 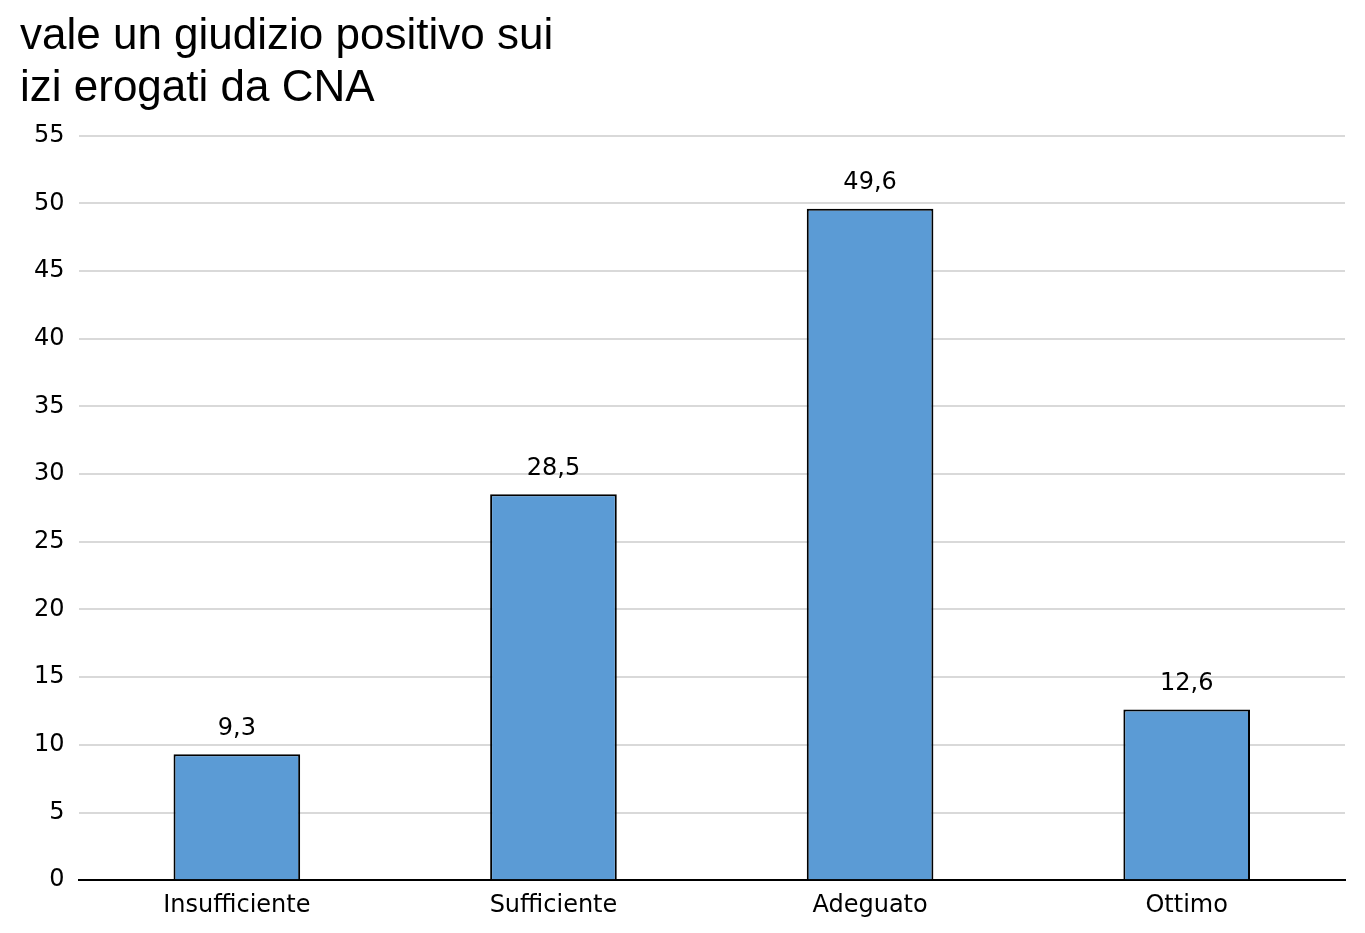 What do you see at coordinates (49, 472) in the screenshot?
I see `y-tick-label: 30` at bounding box center [49, 472].